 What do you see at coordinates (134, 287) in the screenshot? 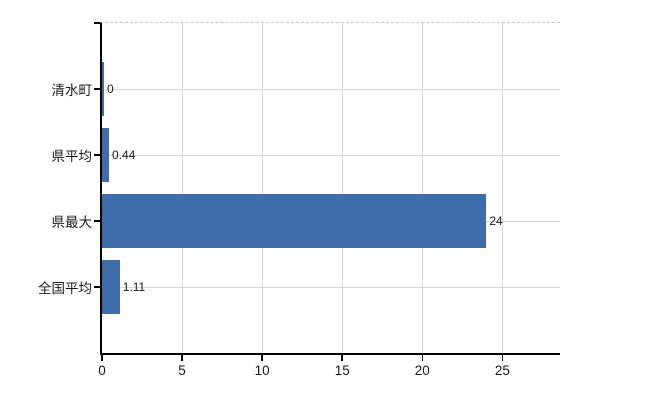
I see `value-label: 1.11` at bounding box center [134, 287].